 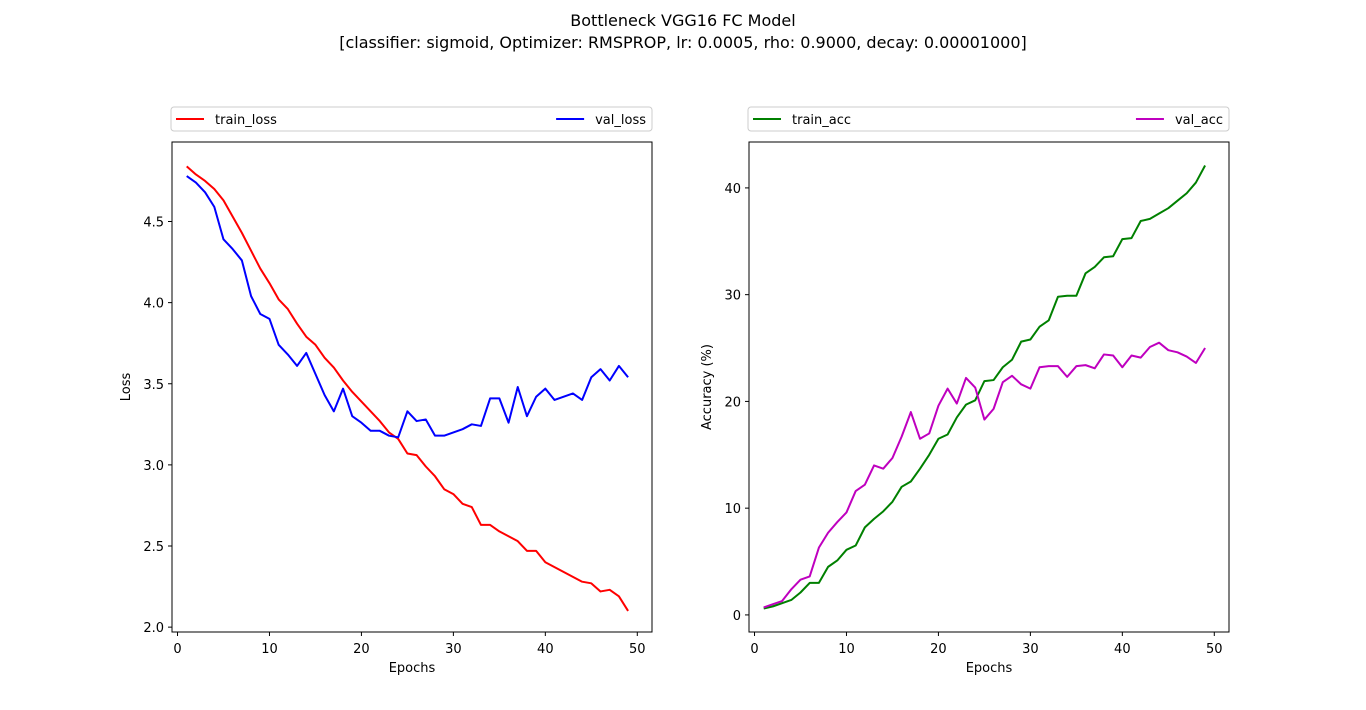 What do you see at coordinates (732, 402) in the screenshot?
I see `y-tick-label: 20` at bounding box center [732, 402].